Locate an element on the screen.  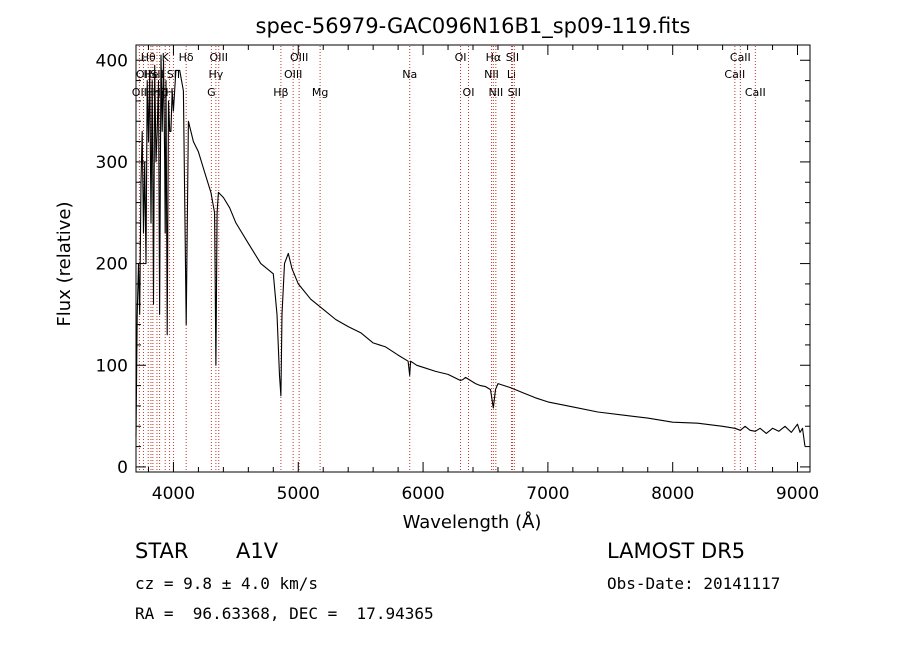
line-marker-label: Hθ is located at coordinates (148, 57).